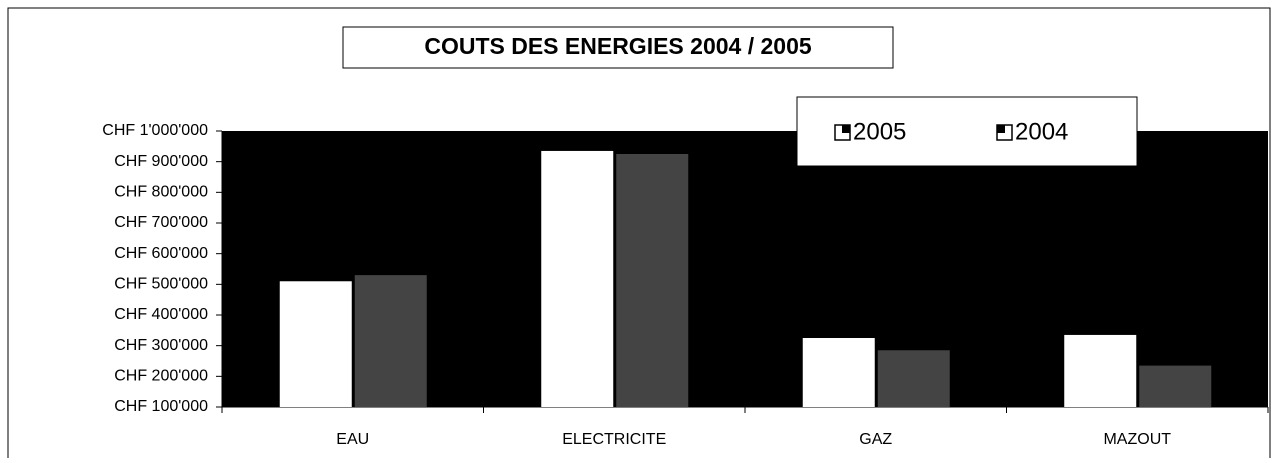  Describe the element at coordinates (161, 192) in the screenshot. I see `y-tick-label: CHF 800'000` at that location.